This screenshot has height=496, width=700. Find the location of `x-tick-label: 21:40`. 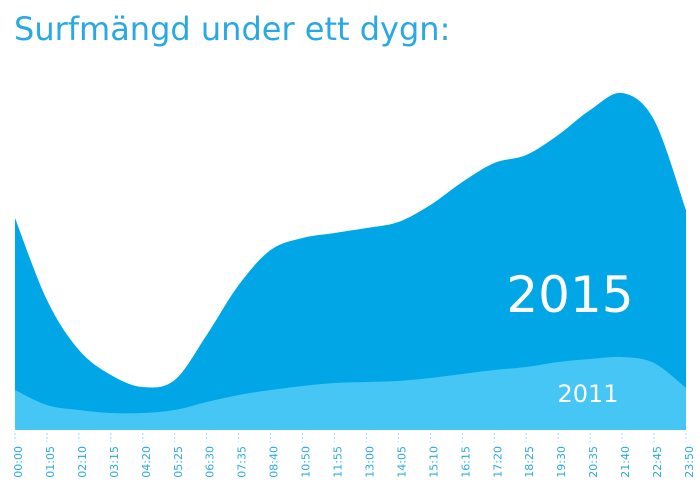

x-tick-label: 21:40 is located at coordinates (625, 462).